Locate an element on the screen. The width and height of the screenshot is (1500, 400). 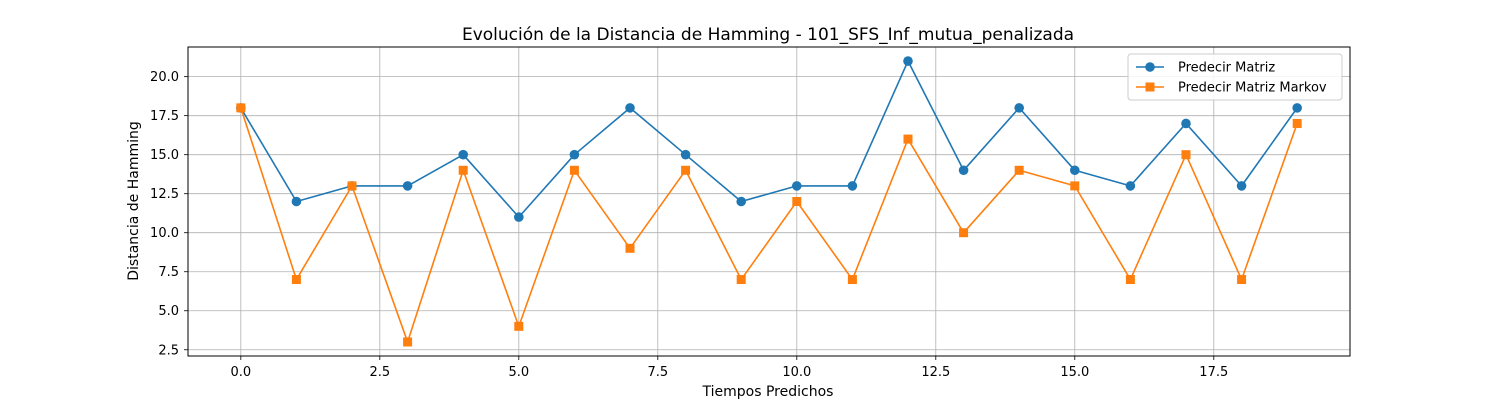
x-tick-label: 7.5 is located at coordinates (657, 372).